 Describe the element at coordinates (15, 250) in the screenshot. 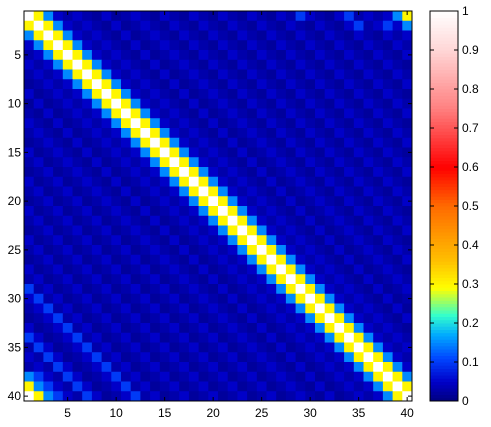

I see `y-tick-label: 25` at that location.